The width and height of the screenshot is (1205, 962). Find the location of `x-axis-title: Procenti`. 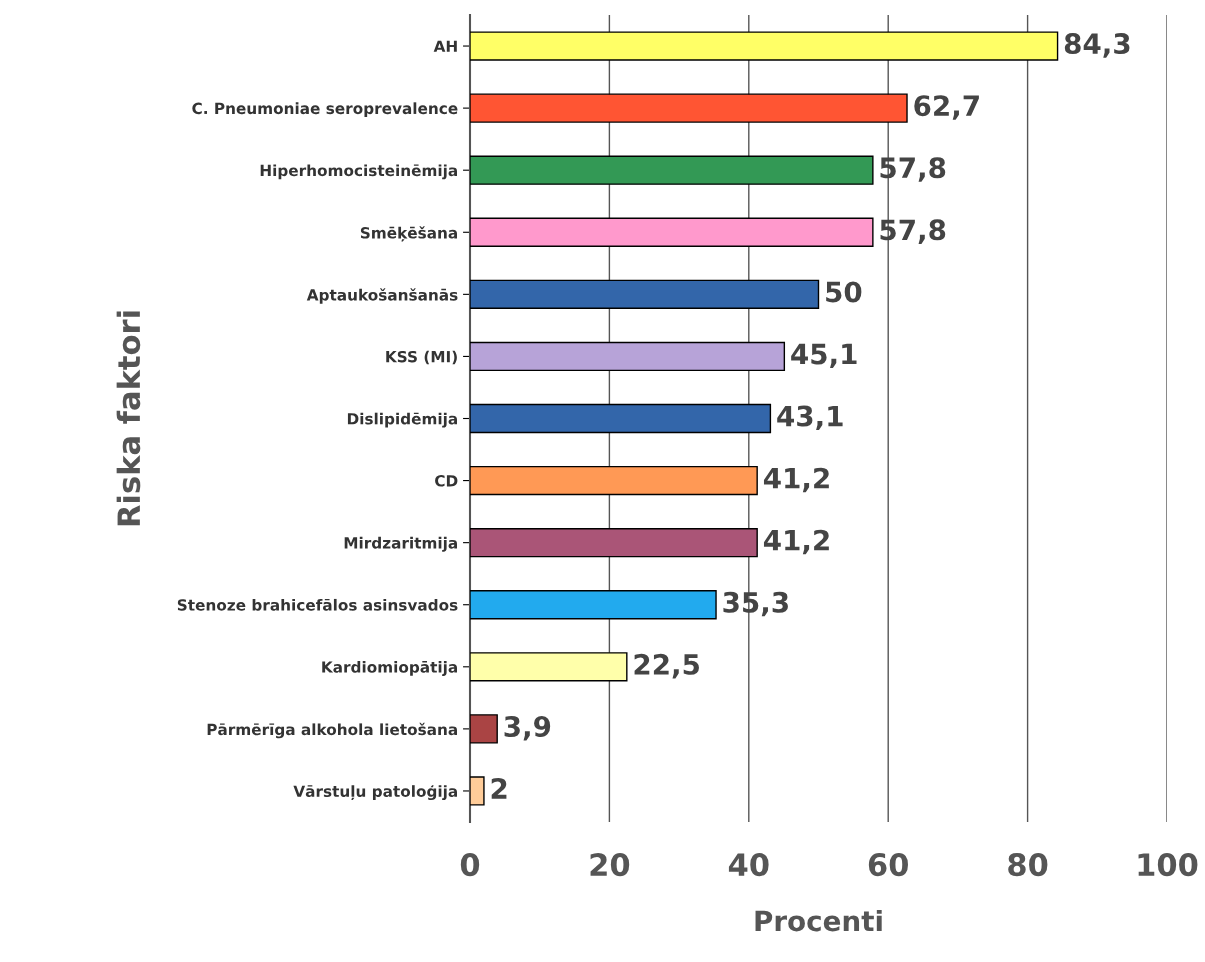

x-axis-title: Procenti is located at coordinates (818, 920).